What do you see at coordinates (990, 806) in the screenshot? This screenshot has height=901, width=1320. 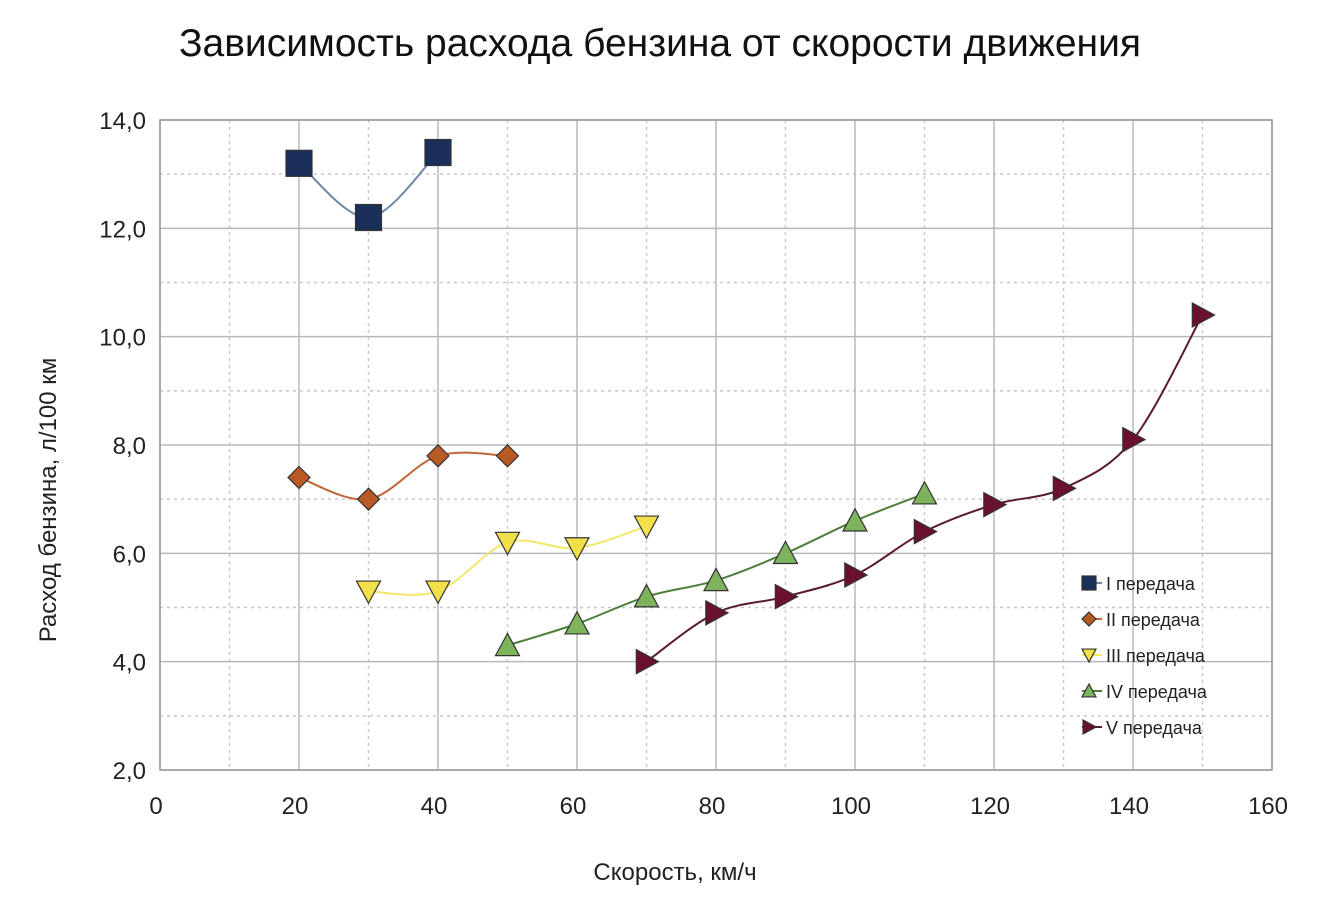 I see `x-tick-label: 120` at bounding box center [990, 806].